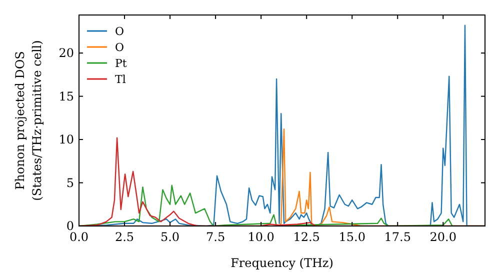 Image resolution: width=500 pixels, height=280 pixels. What do you see at coordinates (170, 237) in the screenshot?
I see `x-tick-label: 5.0` at bounding box center [170, 237].